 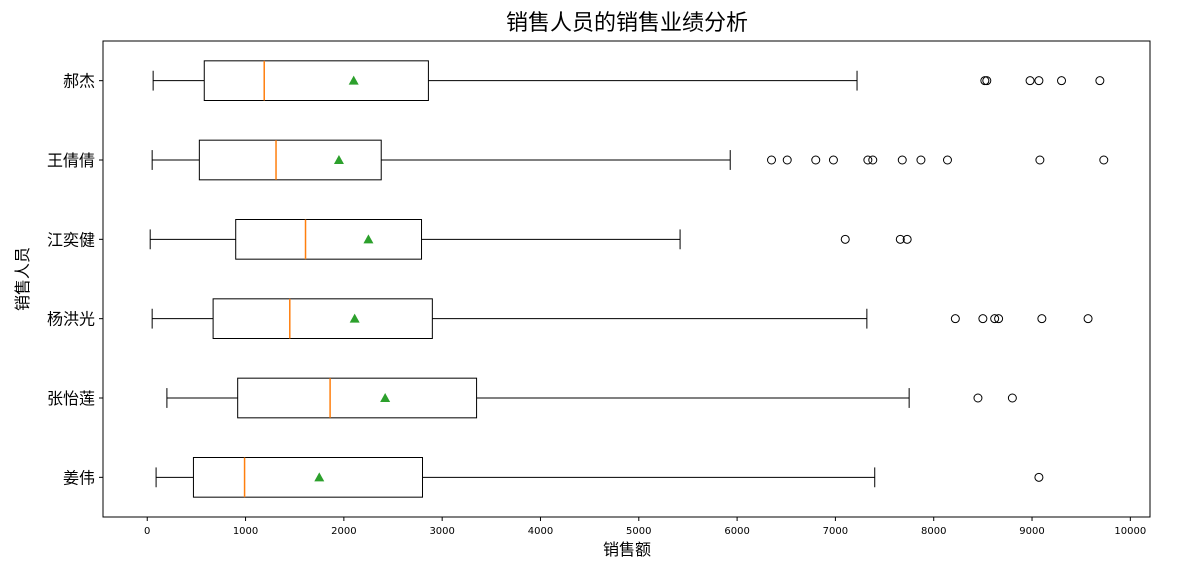 I want to click on y-tick-label: 张怡莲, so click(x=71, y=398).